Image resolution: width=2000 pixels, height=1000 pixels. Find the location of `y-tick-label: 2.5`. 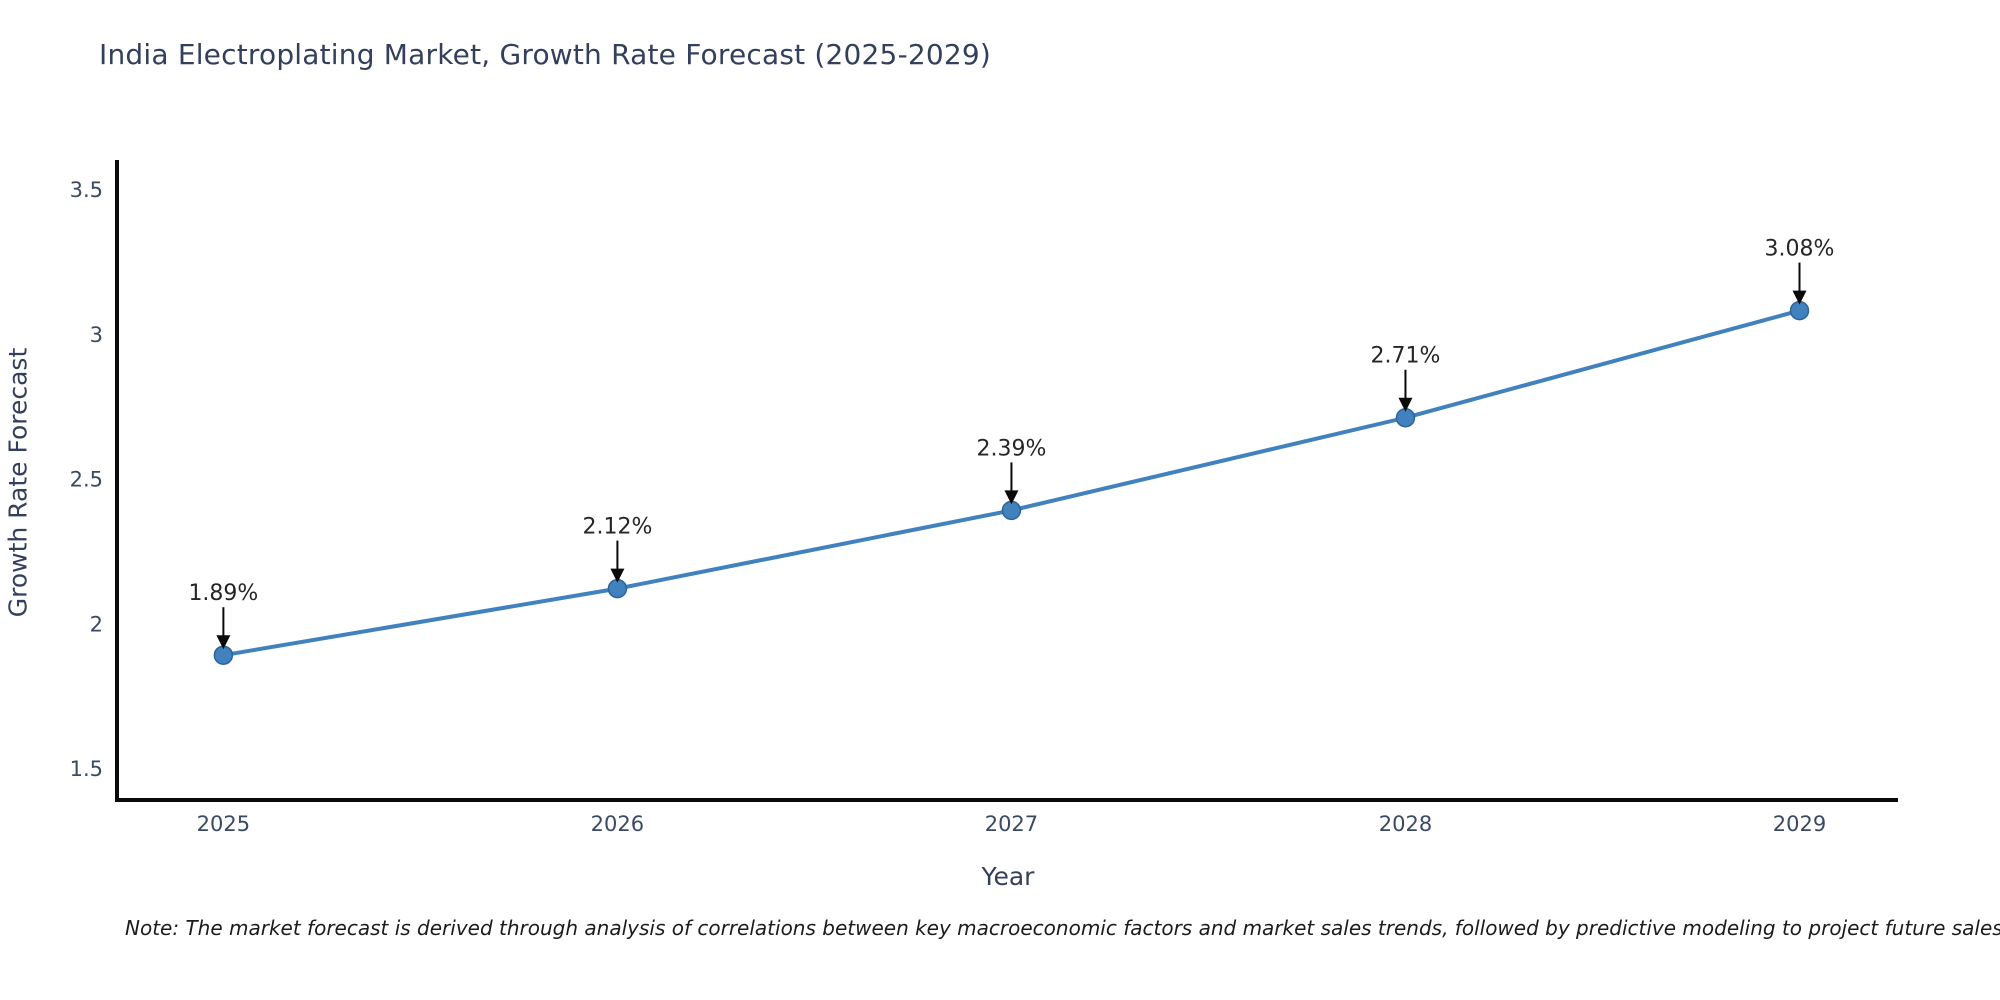

y-tick-label: 2.5 is located at coordinates (86, 480).